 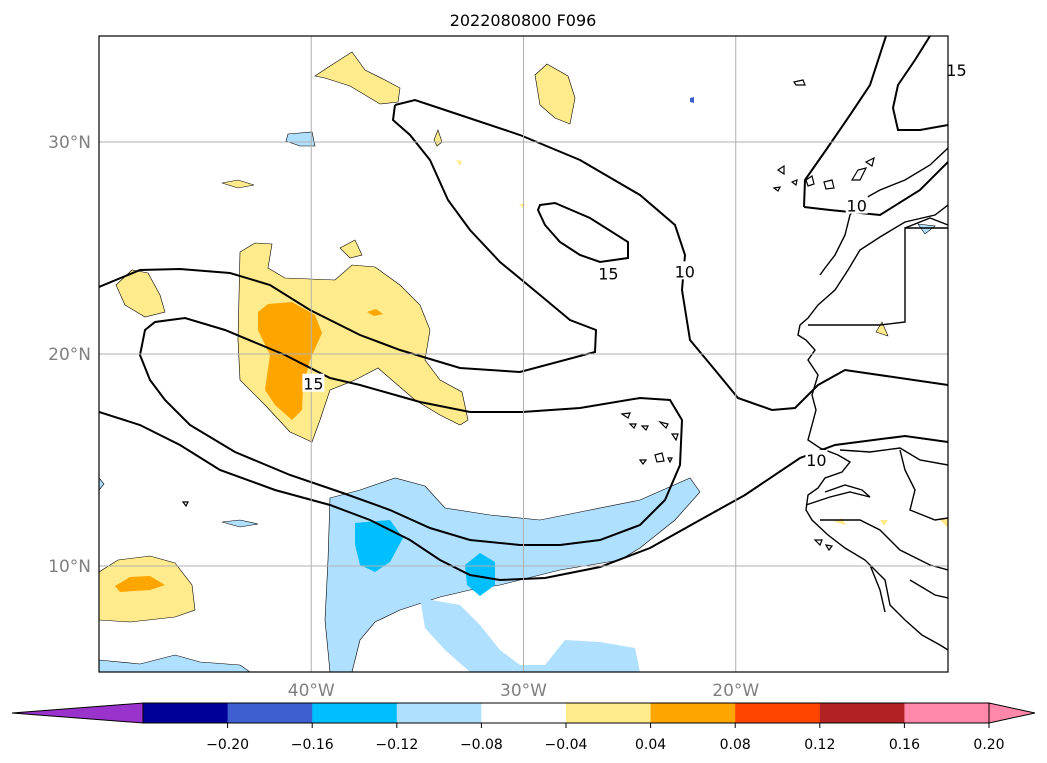 I want to click on latitude-label: 20°N, so click(x=69, y=355).